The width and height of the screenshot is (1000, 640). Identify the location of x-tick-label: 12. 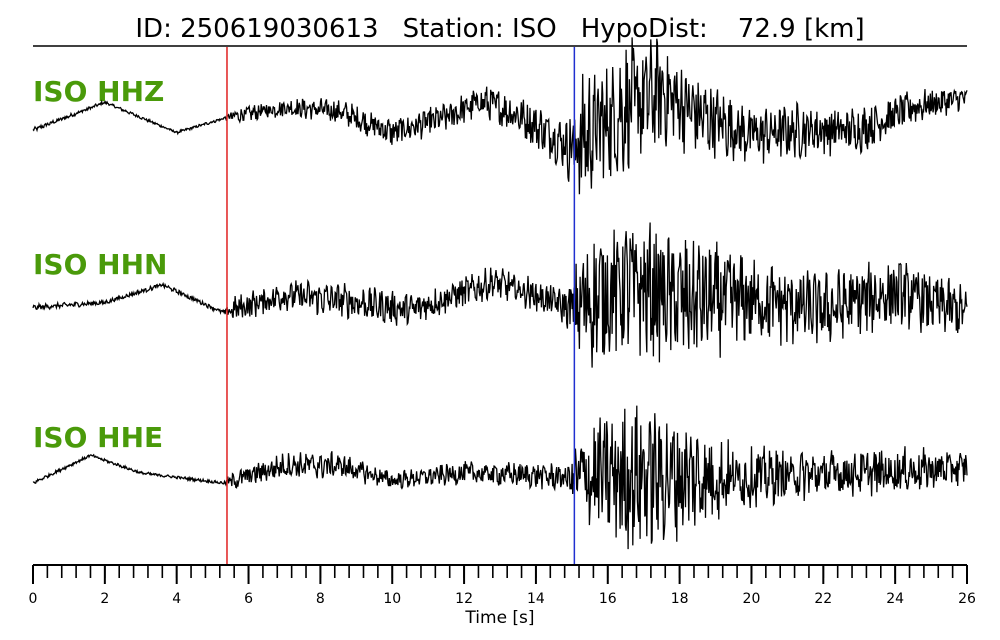
(464, 599).